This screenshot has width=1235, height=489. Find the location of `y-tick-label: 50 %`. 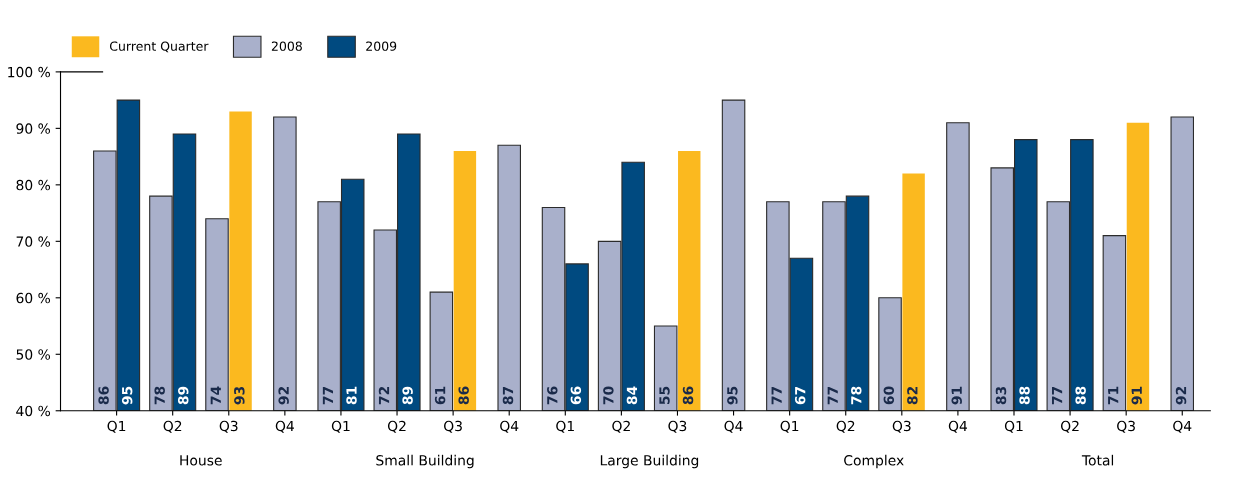

y-tick-label: 50 % is located at coordinates (33, 354).